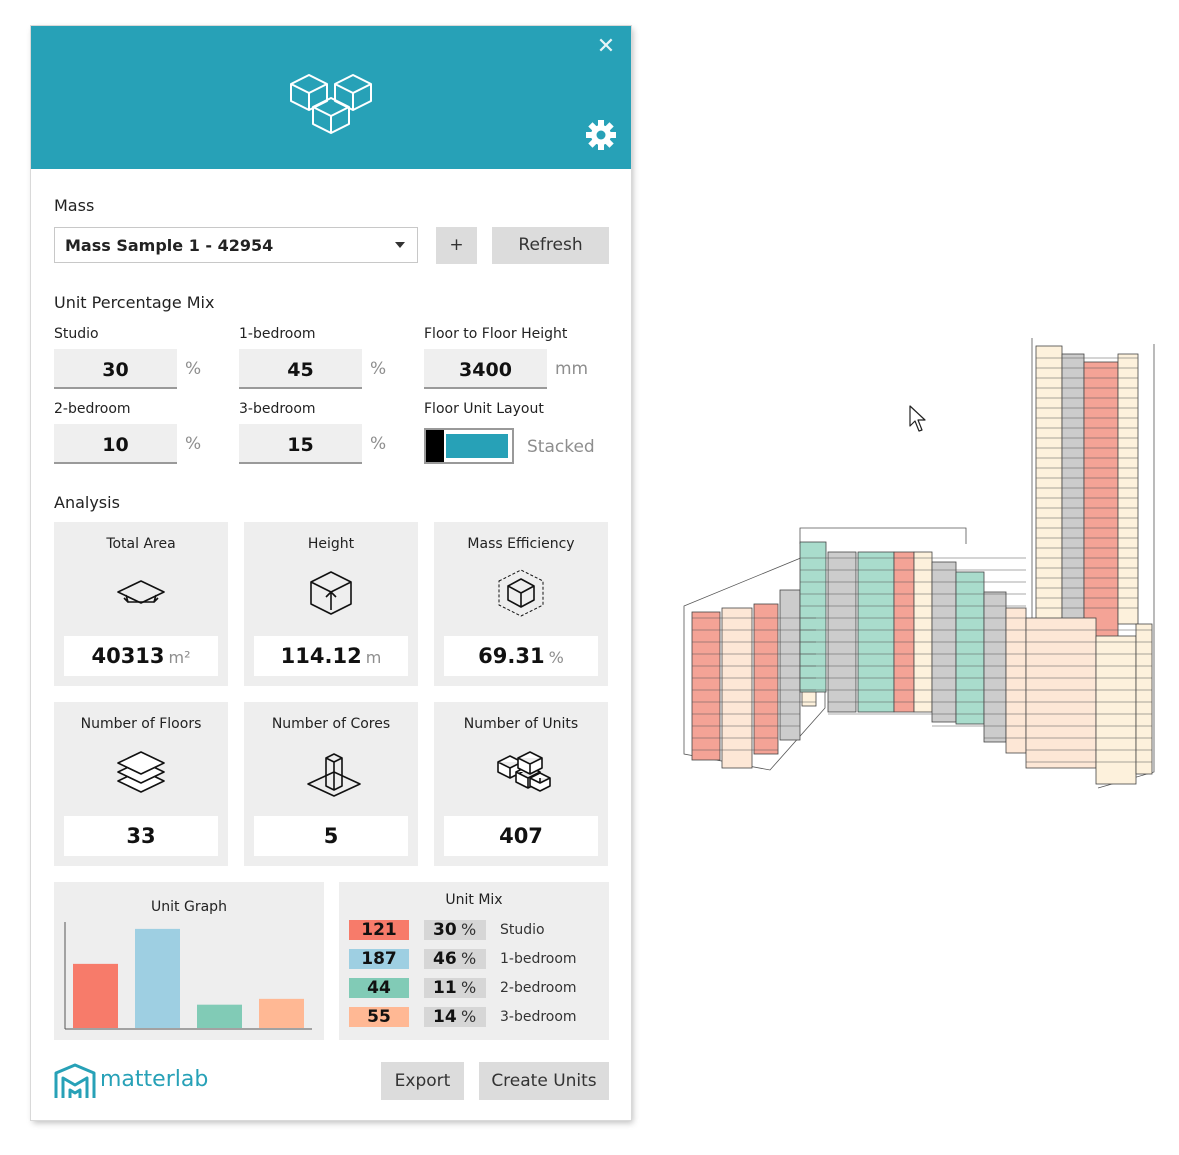 This screenshot has height=1155, width=1179. I want to click on unit-mix-percent-box: 46 %, so click(455, 959).